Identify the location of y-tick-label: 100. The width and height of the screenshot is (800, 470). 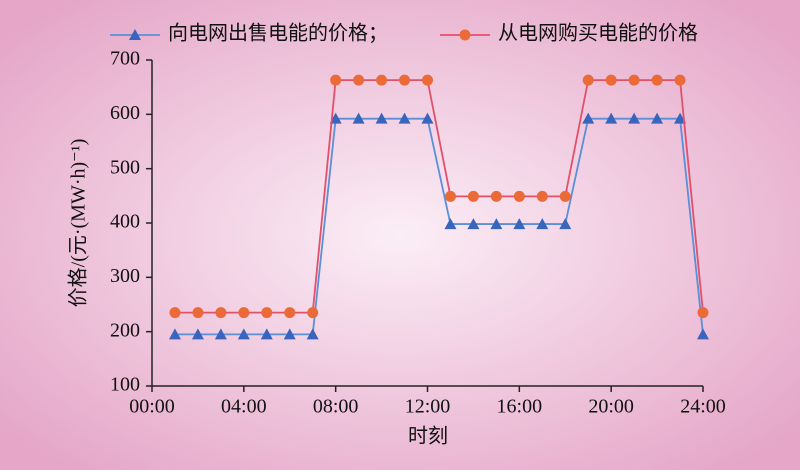
(125, 385).